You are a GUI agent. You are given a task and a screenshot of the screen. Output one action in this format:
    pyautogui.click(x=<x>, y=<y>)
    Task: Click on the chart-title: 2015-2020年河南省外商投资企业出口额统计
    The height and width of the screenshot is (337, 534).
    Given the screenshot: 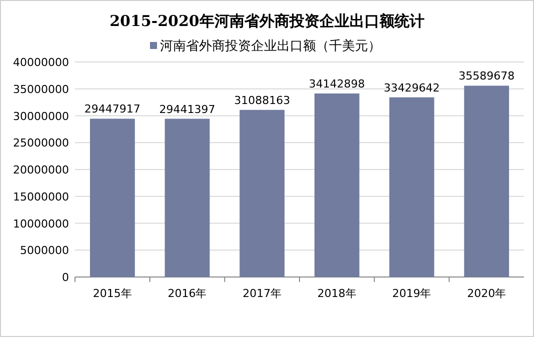 What is the action you would take?
    pyautogui.click(x=267, y=21)
    